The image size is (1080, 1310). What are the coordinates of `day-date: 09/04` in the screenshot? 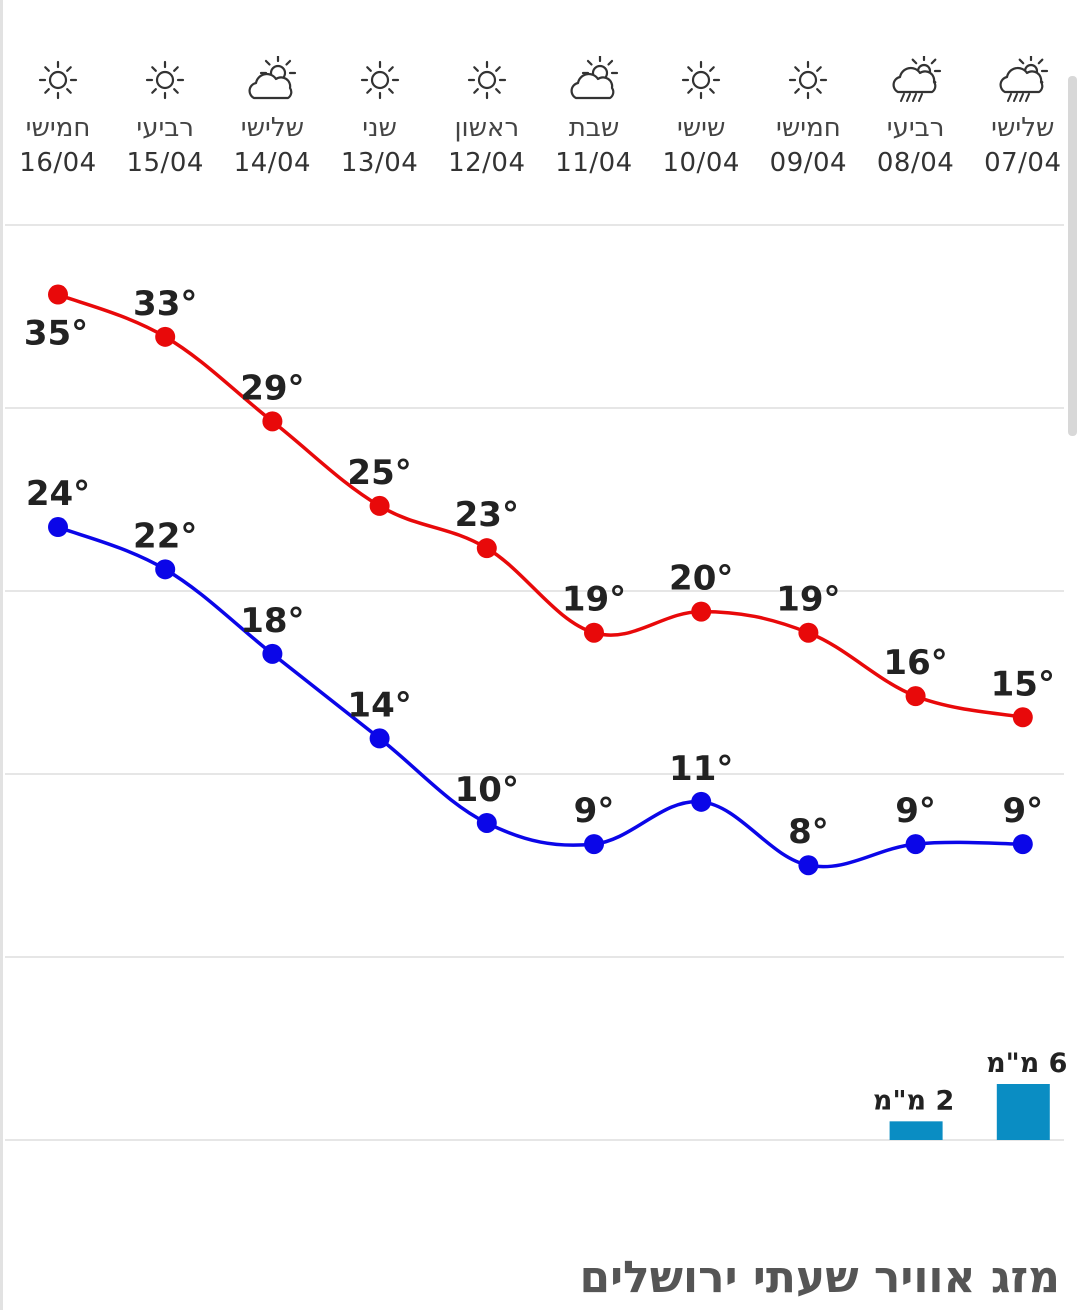 It's located at (808, 163).